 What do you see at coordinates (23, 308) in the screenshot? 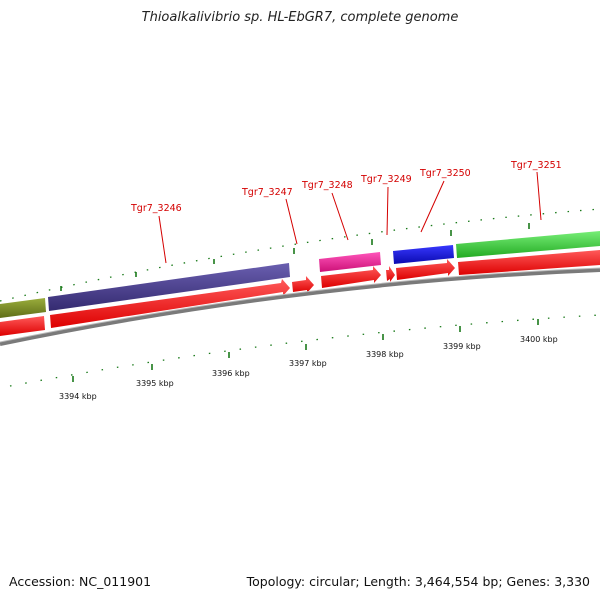
I see `olive-feature` at bounding box center [23, 308].